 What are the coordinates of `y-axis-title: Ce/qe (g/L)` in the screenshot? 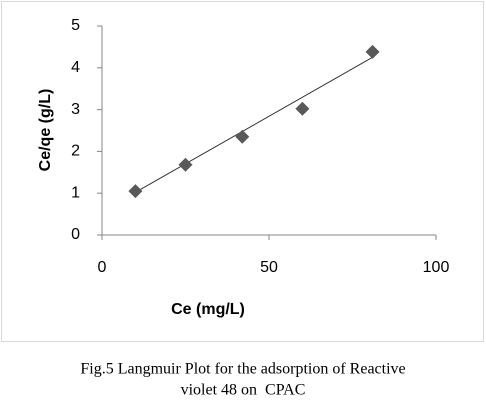 It's located at (45, 130).